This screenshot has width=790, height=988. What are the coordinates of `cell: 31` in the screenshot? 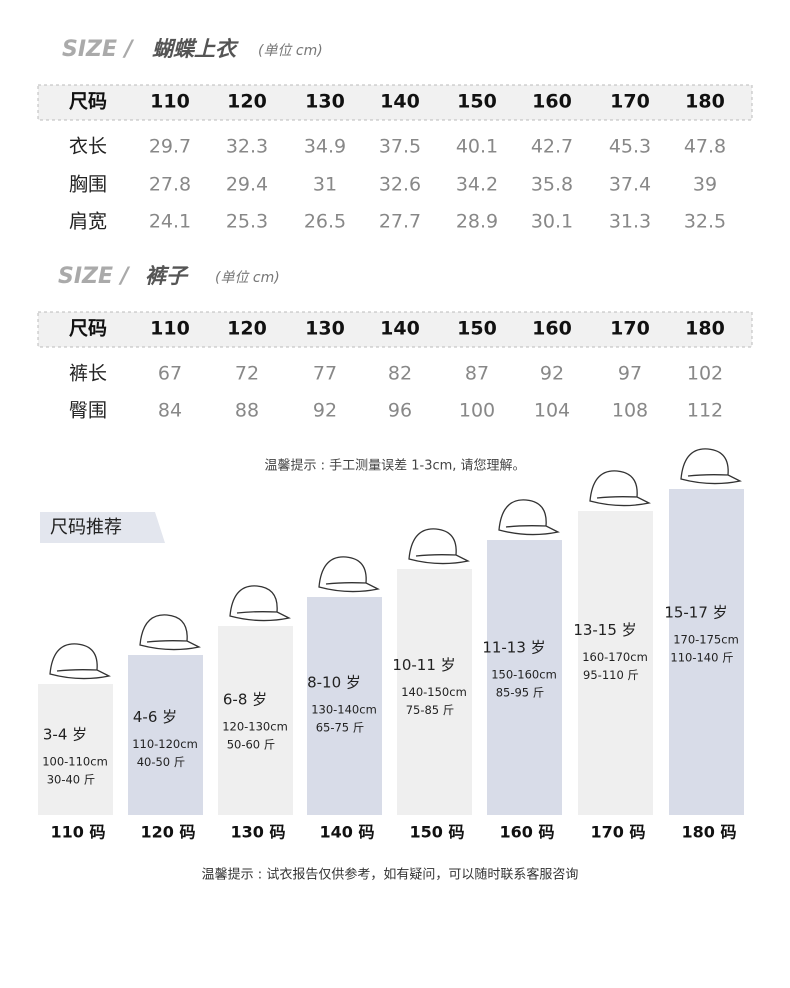 It's located at (325, 185).